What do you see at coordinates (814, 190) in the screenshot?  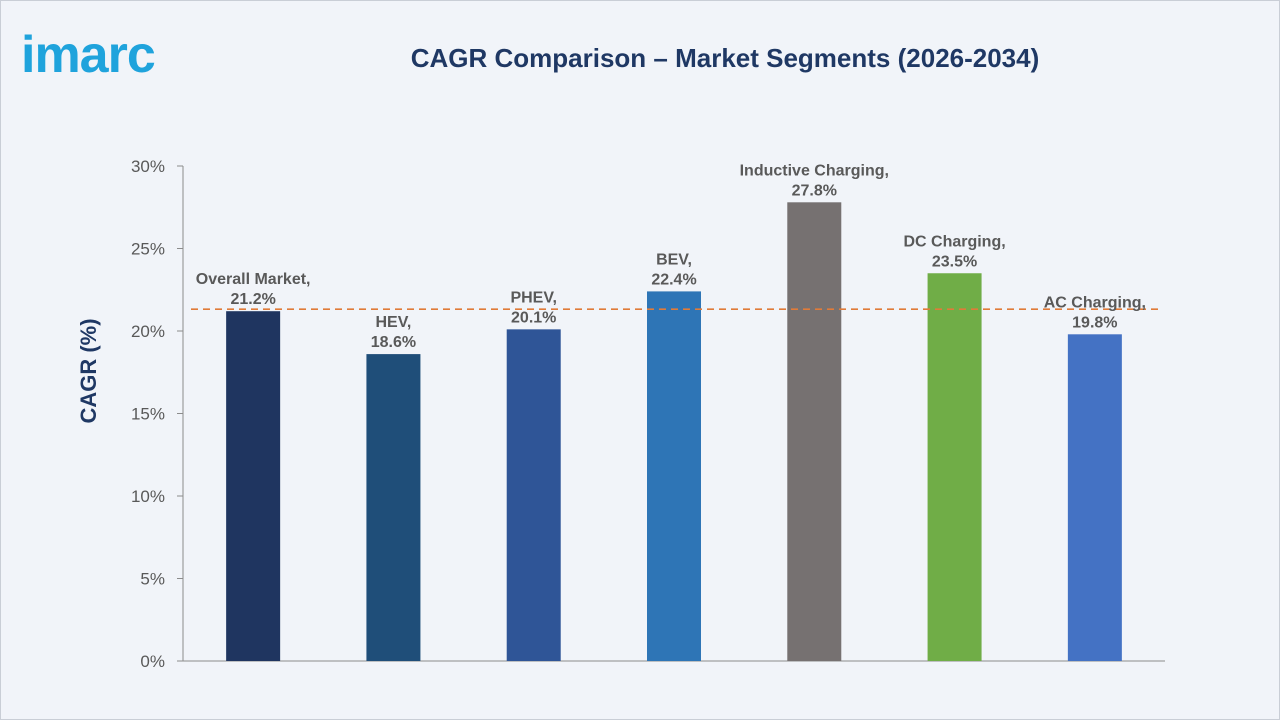 I see `data-label-value: 27.8%` at bounding box center [814, 190].